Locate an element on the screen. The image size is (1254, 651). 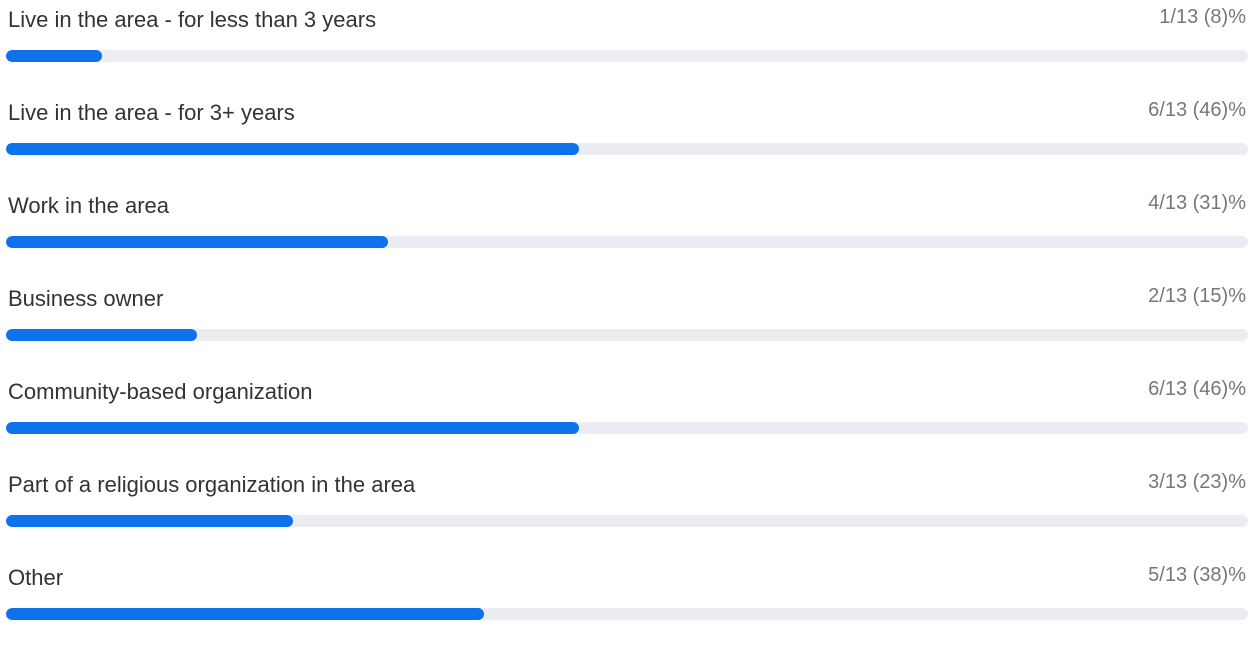
option-label: Live in the area - for less than 3 years is located at coordinates (192, 19).